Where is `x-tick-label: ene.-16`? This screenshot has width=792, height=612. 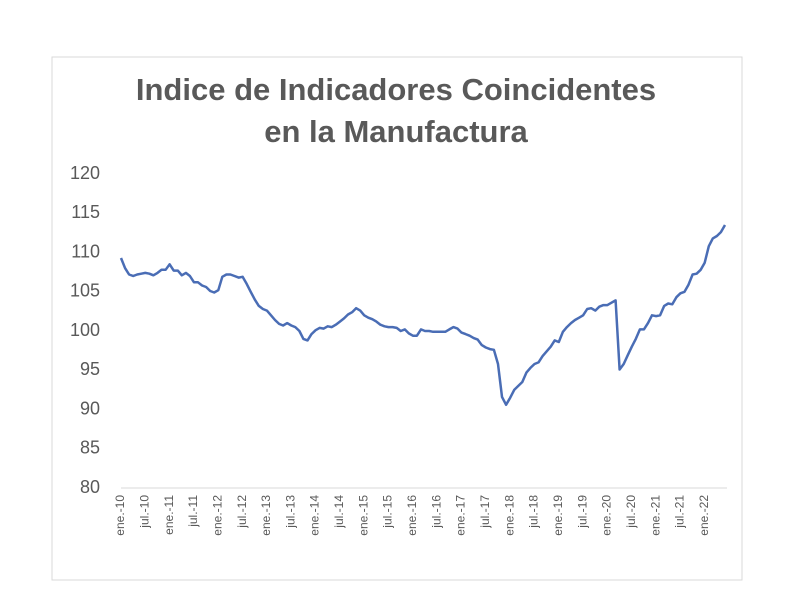 x-tick-label: ene.-16 is located at coordinates (412, 515).